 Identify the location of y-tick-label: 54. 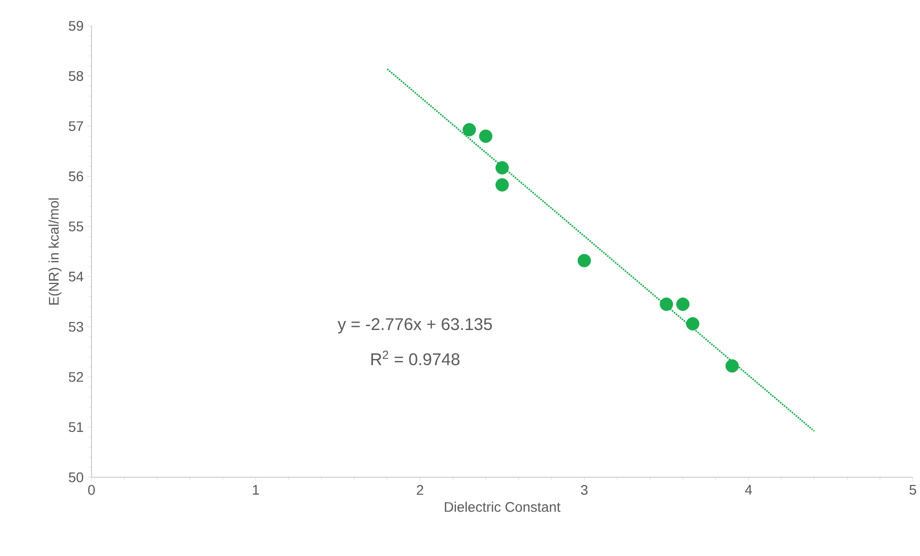
(76, 277).